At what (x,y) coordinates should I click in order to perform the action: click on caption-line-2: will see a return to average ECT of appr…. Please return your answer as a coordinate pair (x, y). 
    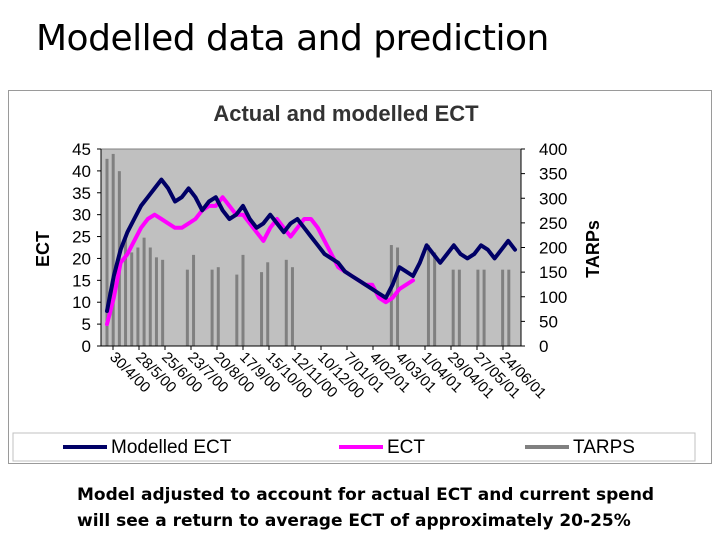
    Looking at the image, I should click on (354, 521).